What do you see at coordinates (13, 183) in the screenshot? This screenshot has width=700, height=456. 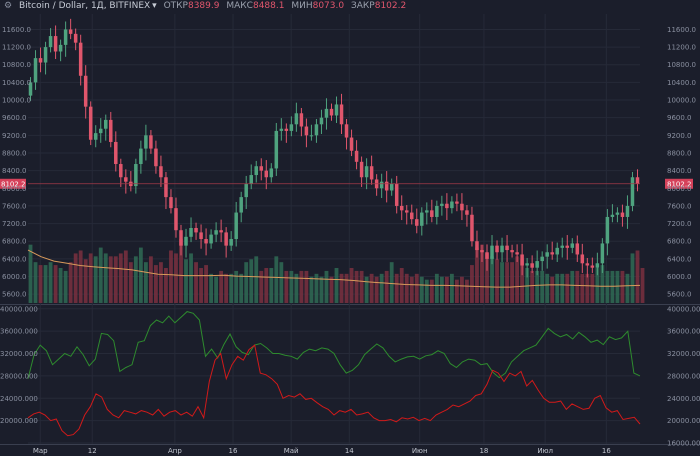 I see `last-price-tag-left` at bounding box center [13, 183].